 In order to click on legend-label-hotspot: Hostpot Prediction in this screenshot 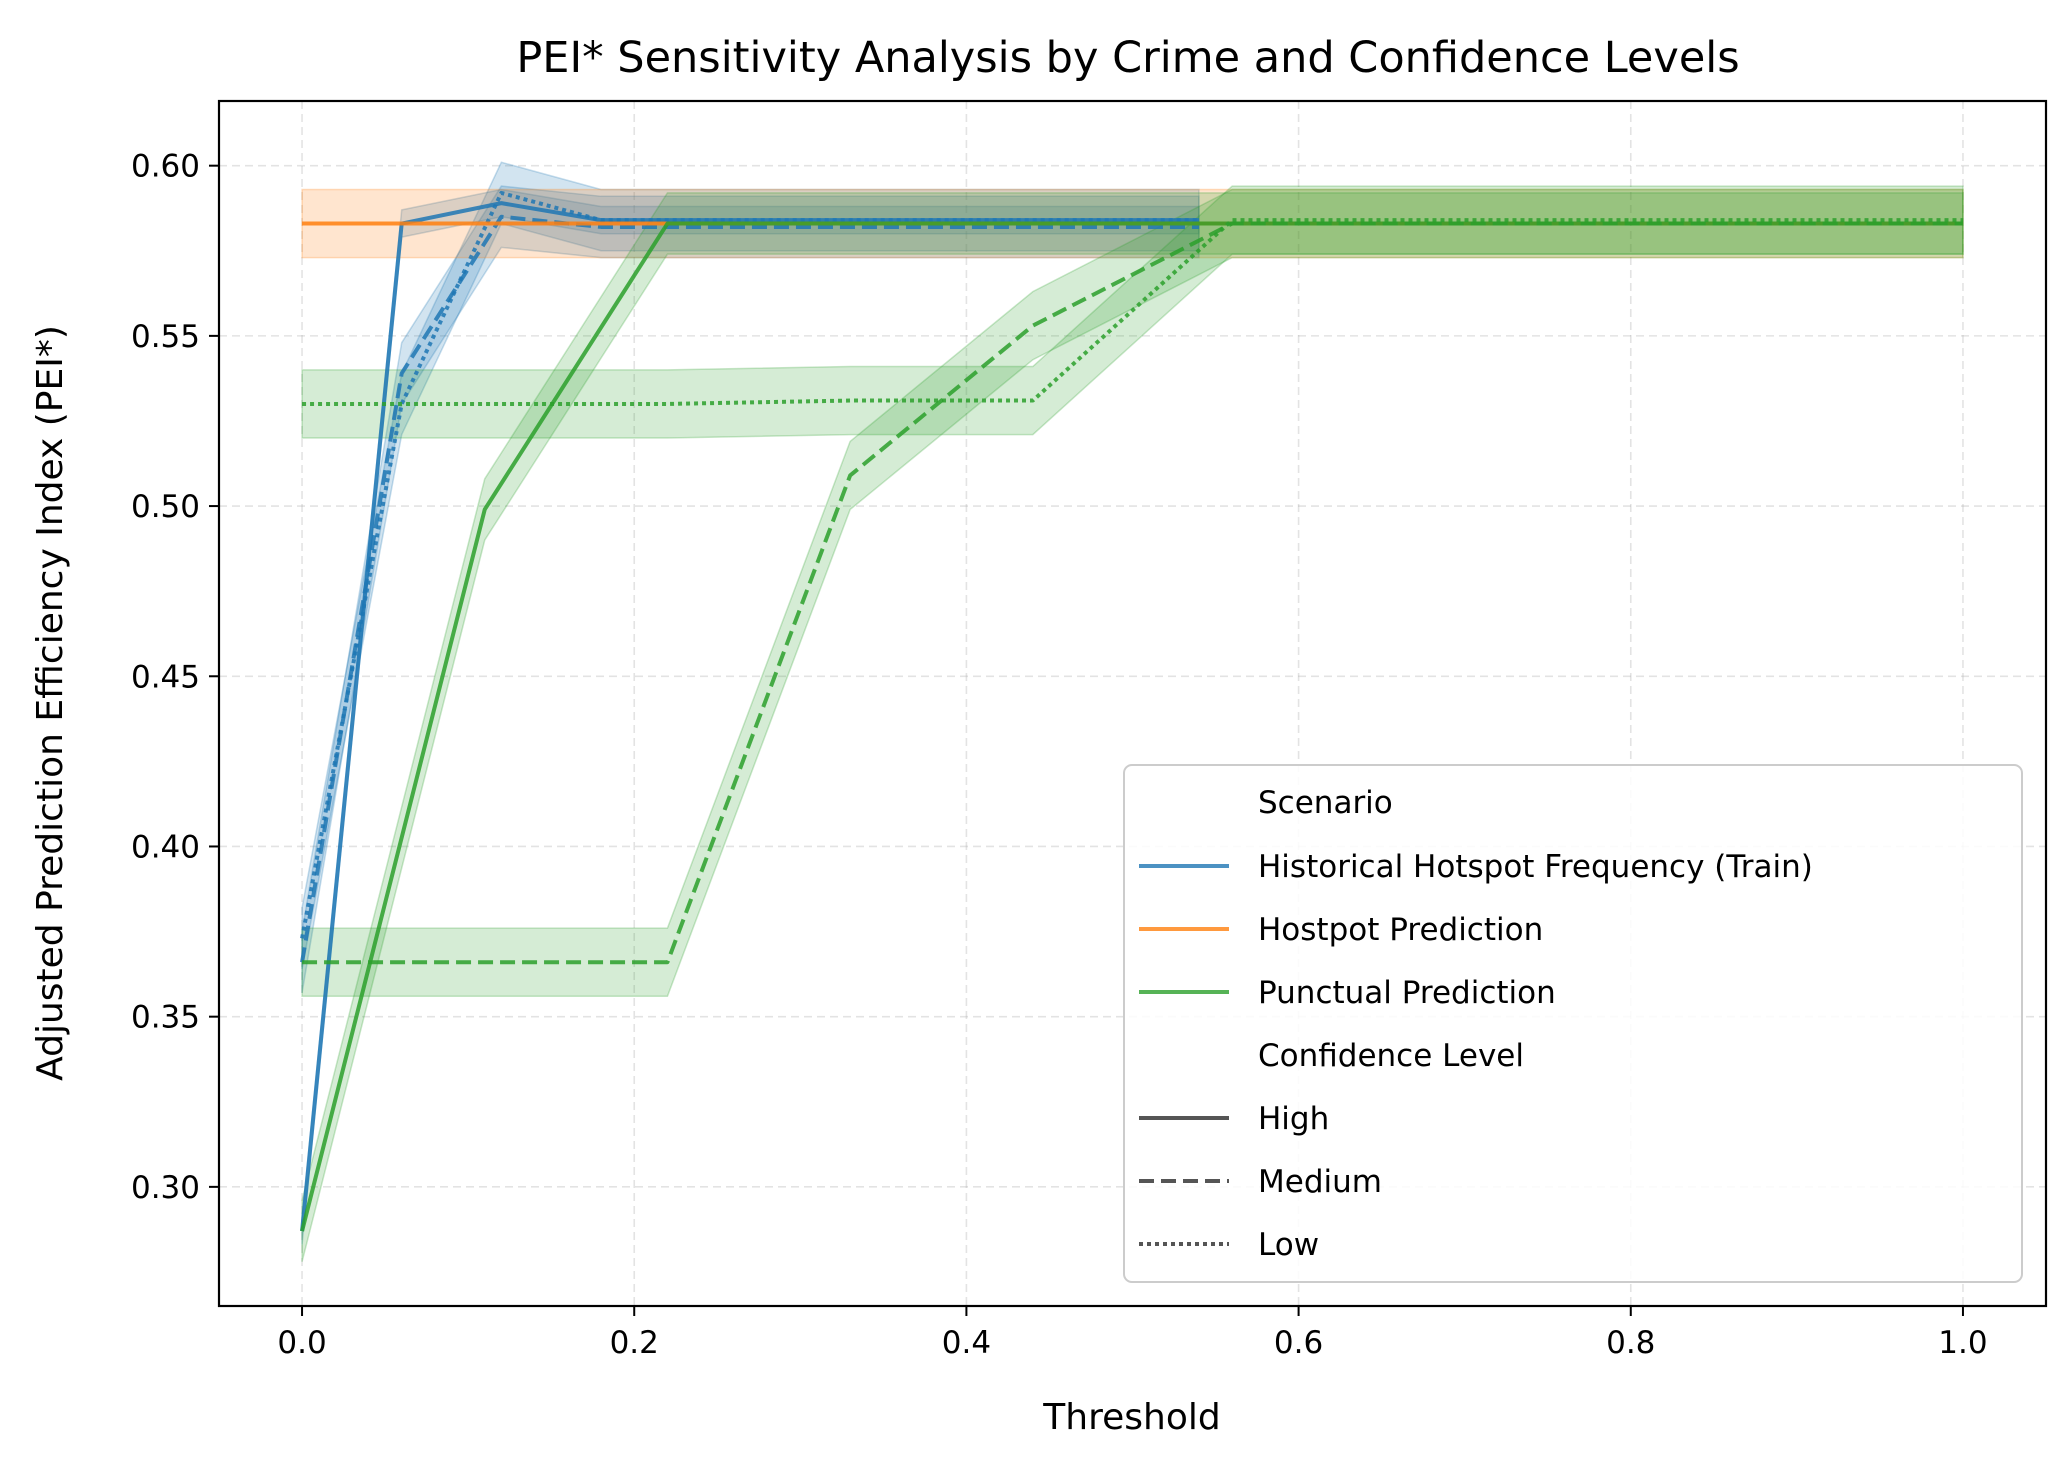, I will do `click(1400, 930)`.